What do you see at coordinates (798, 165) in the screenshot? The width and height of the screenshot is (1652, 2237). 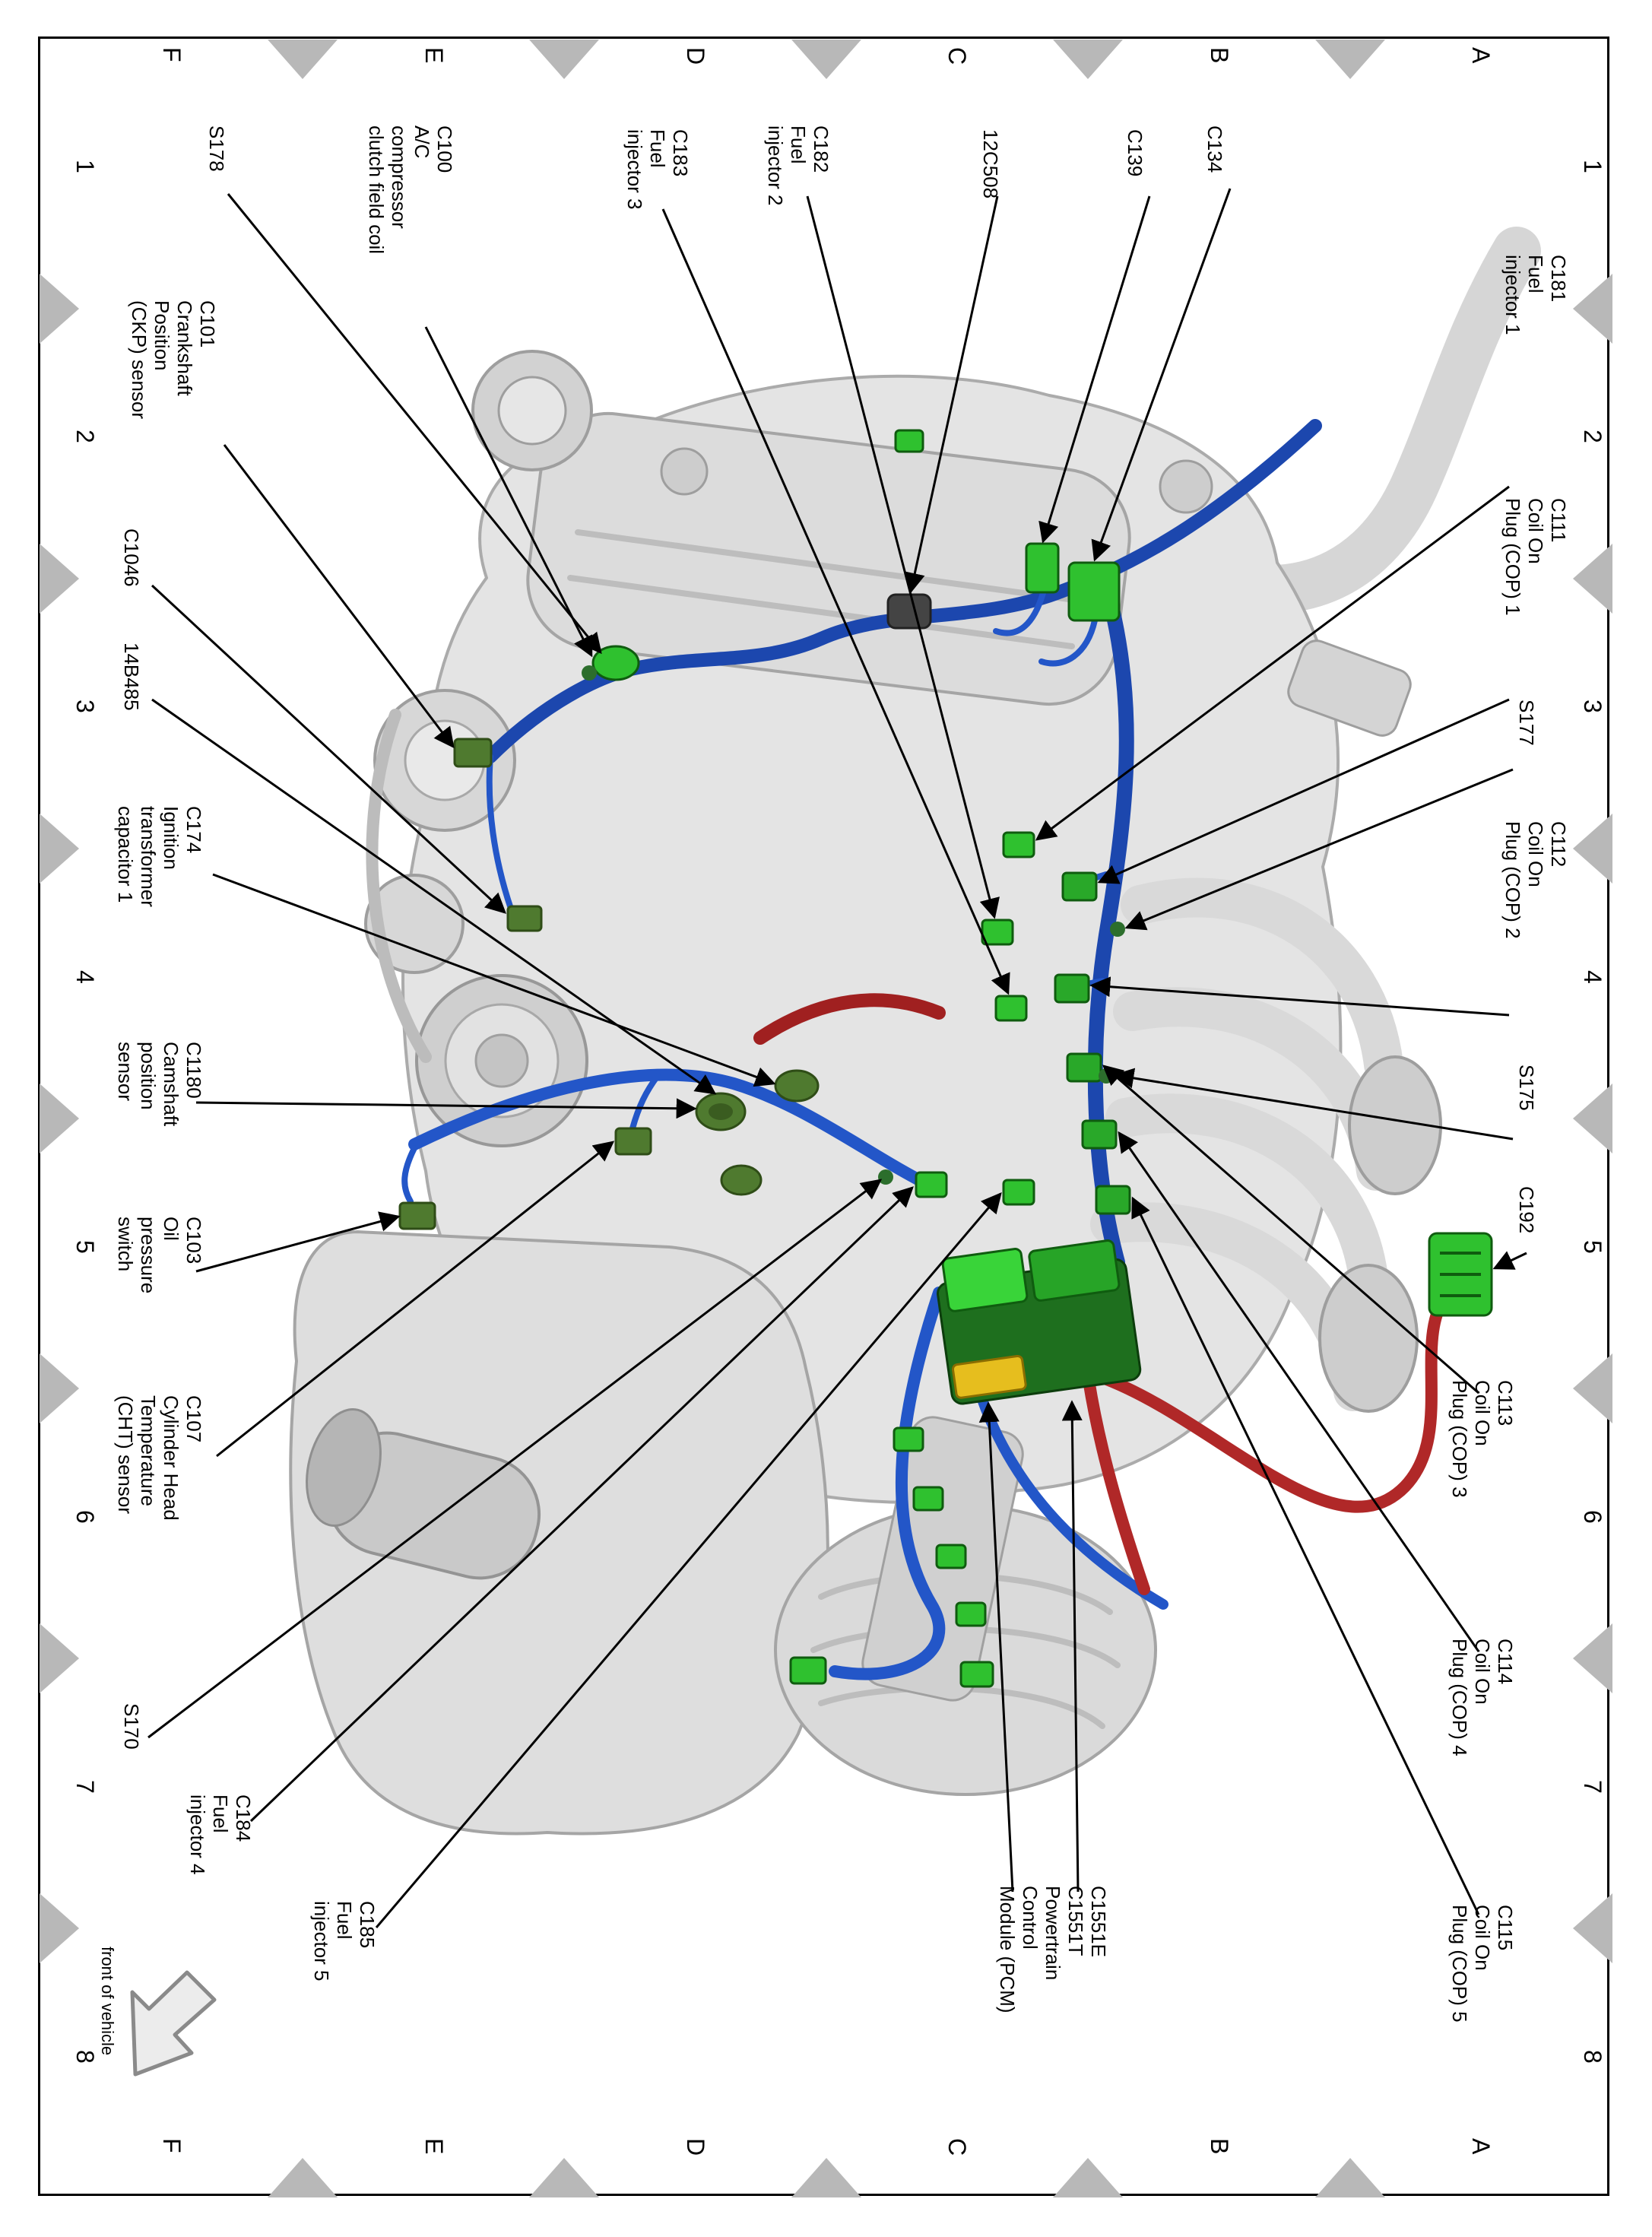 I see `callout-c182: C182 Fuel injector 2` at bounding box center [798, 165].